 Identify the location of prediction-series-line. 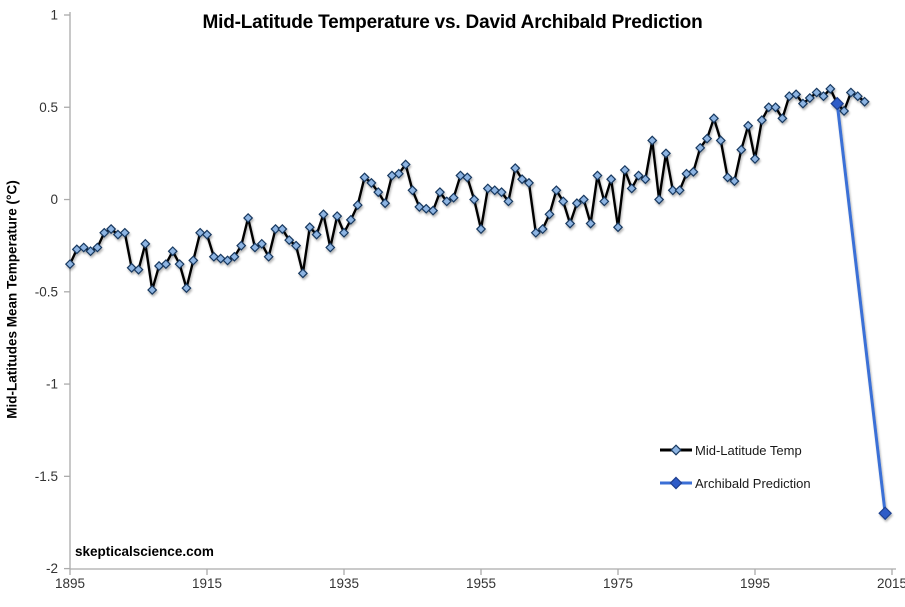
(861, 308).